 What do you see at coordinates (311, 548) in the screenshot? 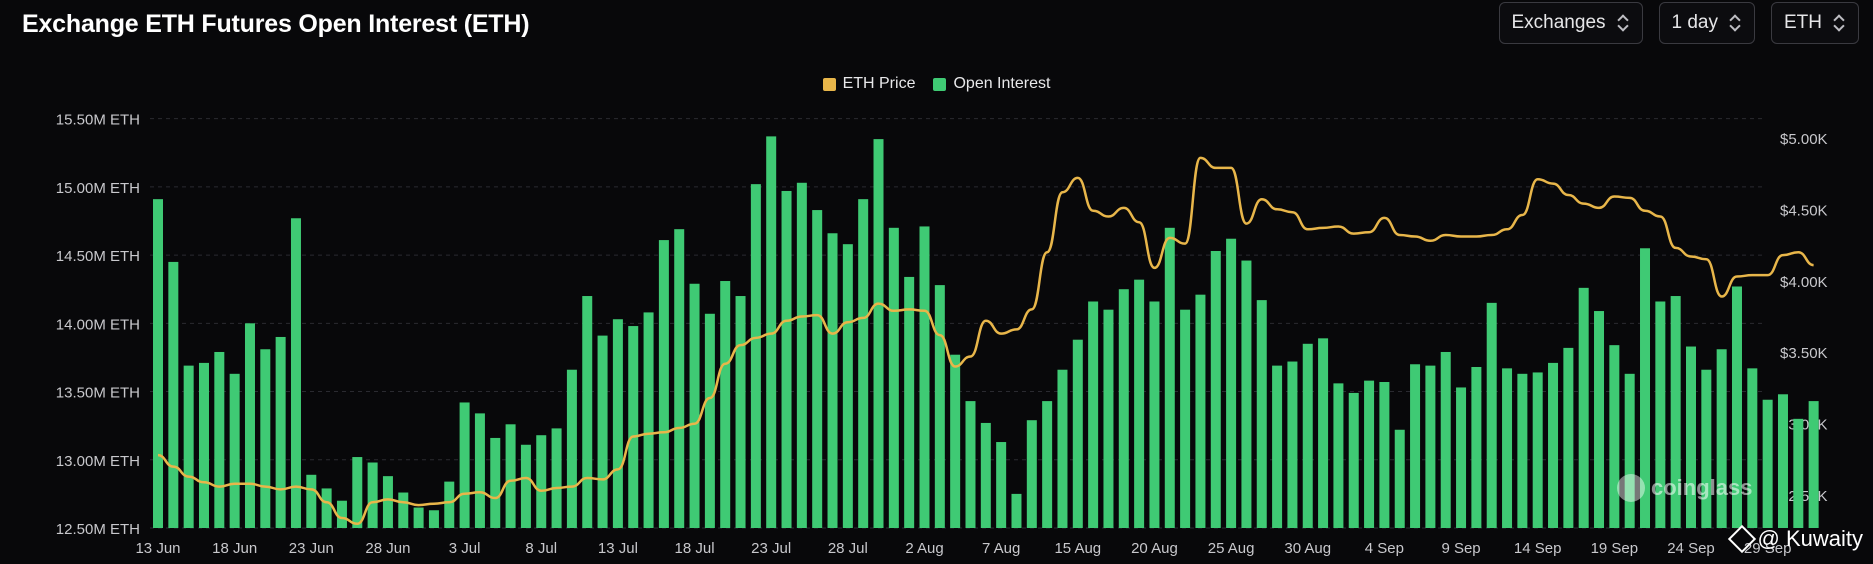
I see `x-tick-label: 23 Jun` at bounding box center [311, 548].